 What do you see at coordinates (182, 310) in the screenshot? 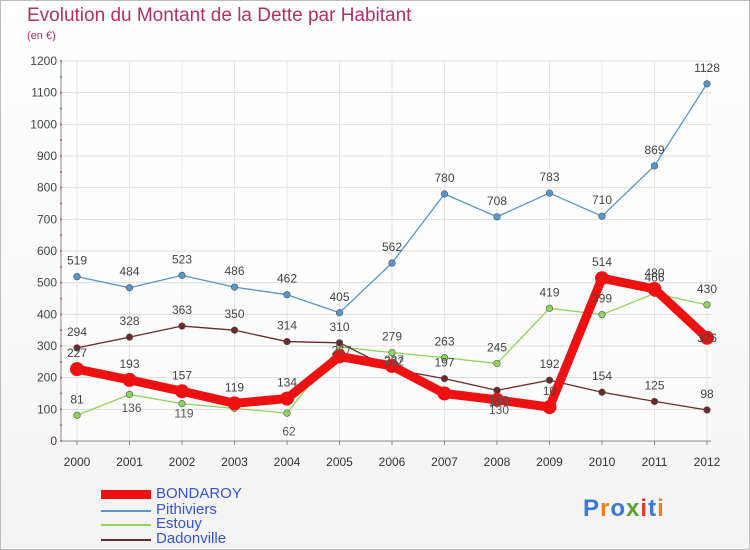
I see `data-label: 363` at bounding box center [182, 310].